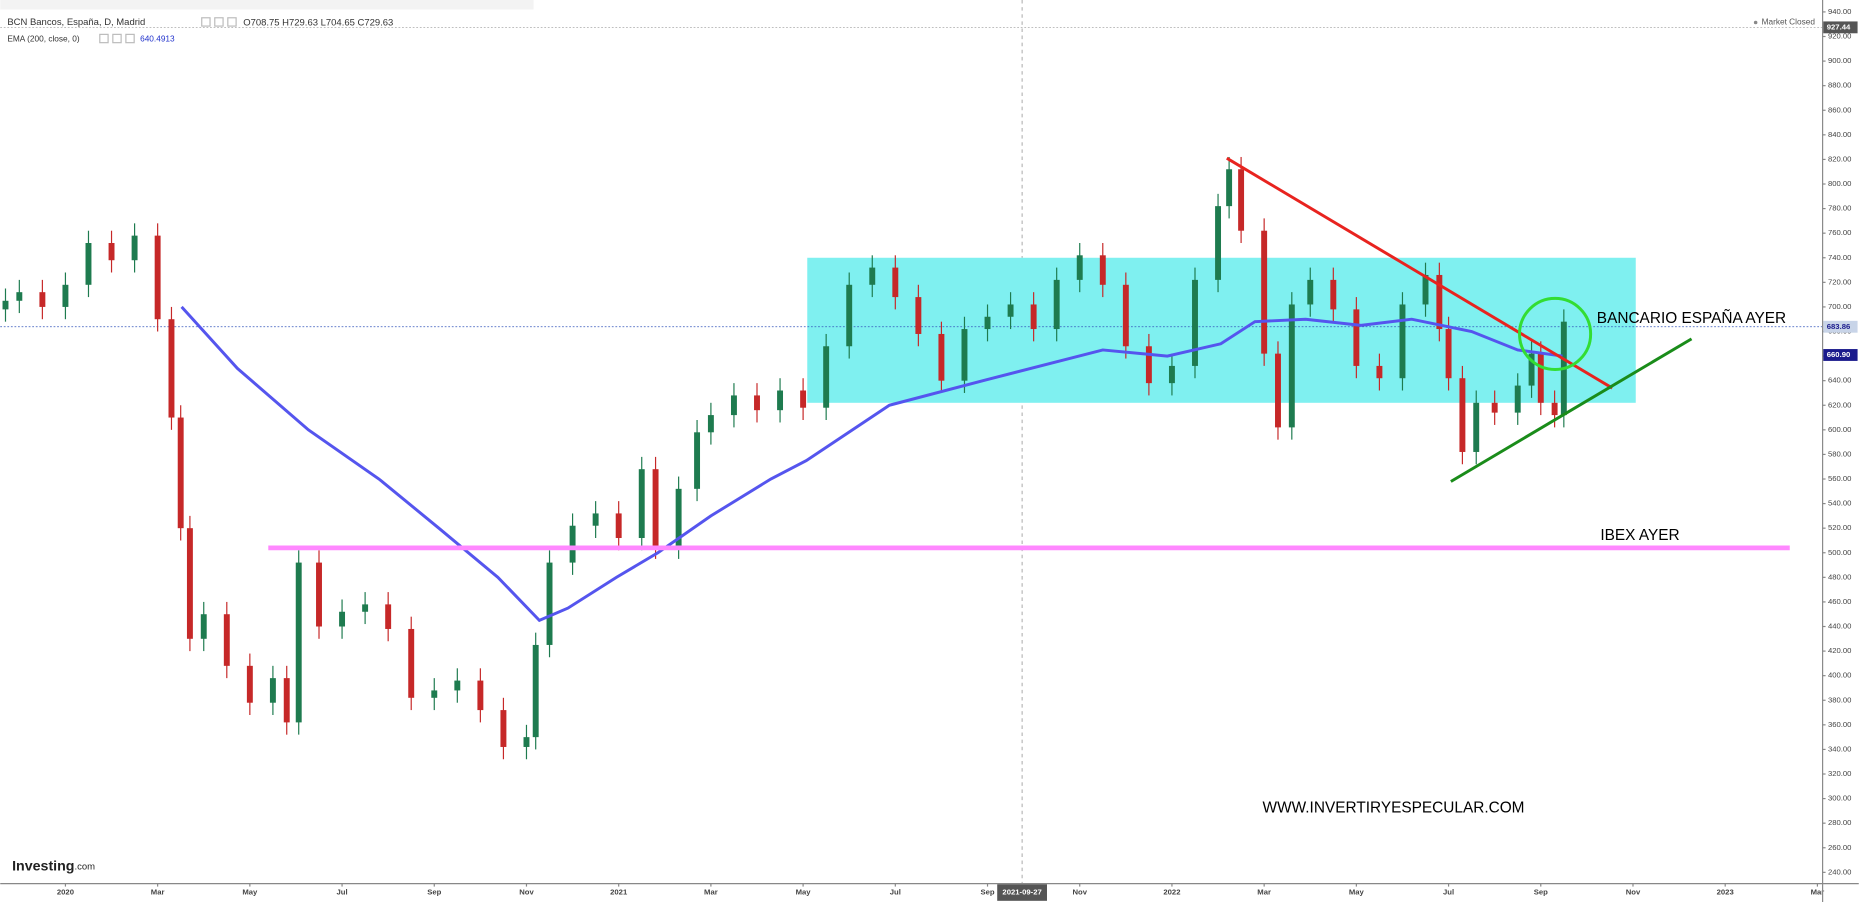 This screenshot has width=1859, height=902. Describe the element at coordinates (1840, 576) in the screenshot. I see `y-tick-label: 480.00` at that location.